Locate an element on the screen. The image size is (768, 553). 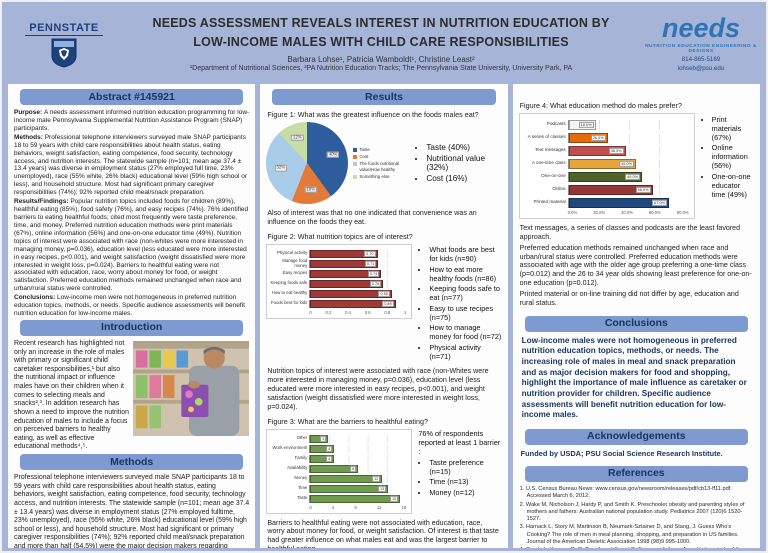
abstract-header: Abstract #145921 is located at coordinates (132, 97).